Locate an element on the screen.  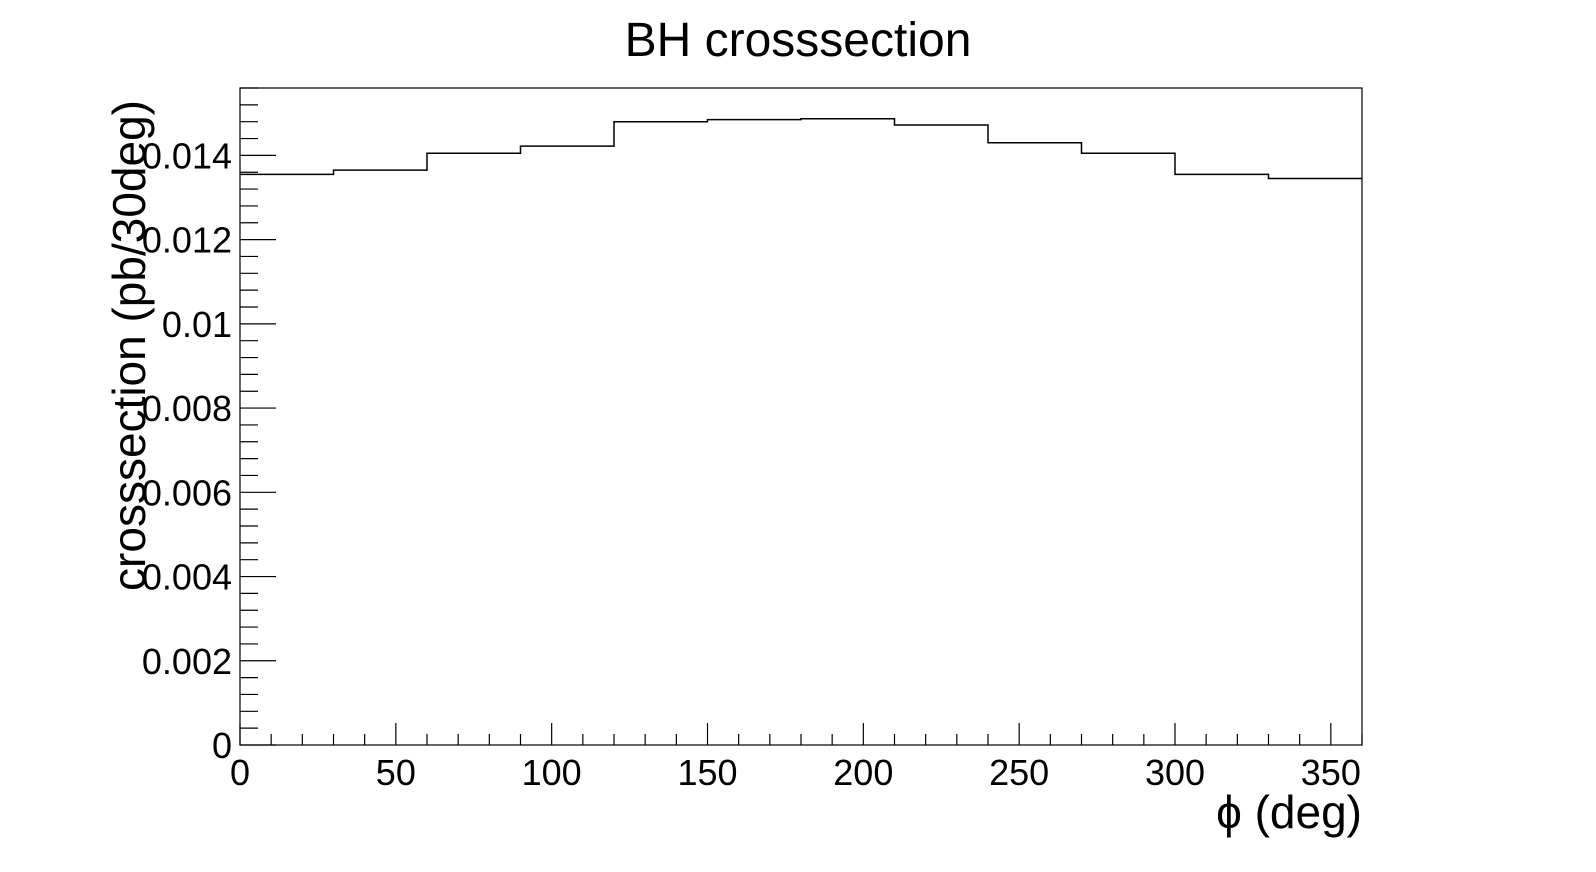
x-tick-label: 250 is located at coordinates (1019, 772).